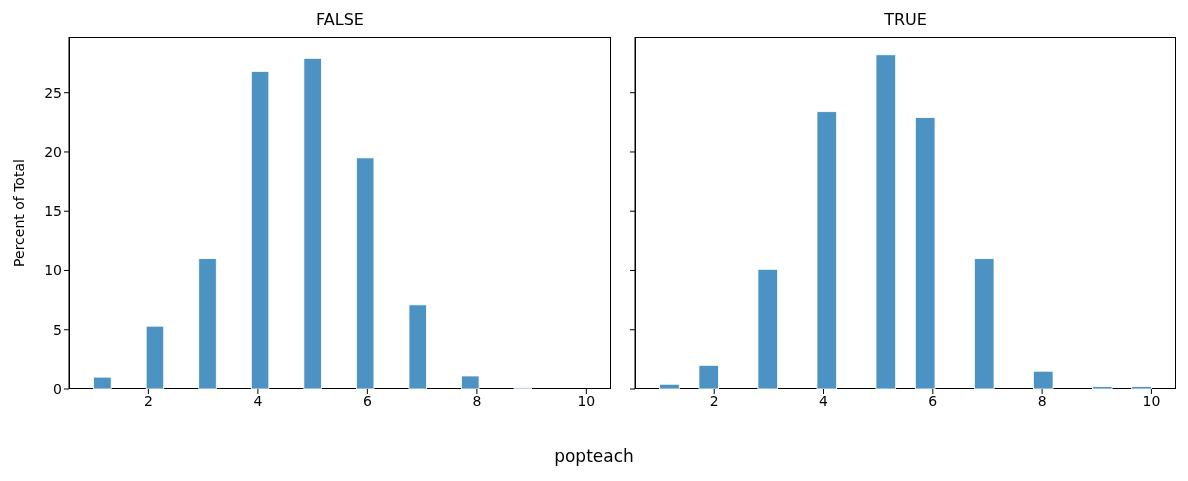 This screenshot has height=481, width=1188. I want to click on y-tick-label: 20, so click(53, 151).